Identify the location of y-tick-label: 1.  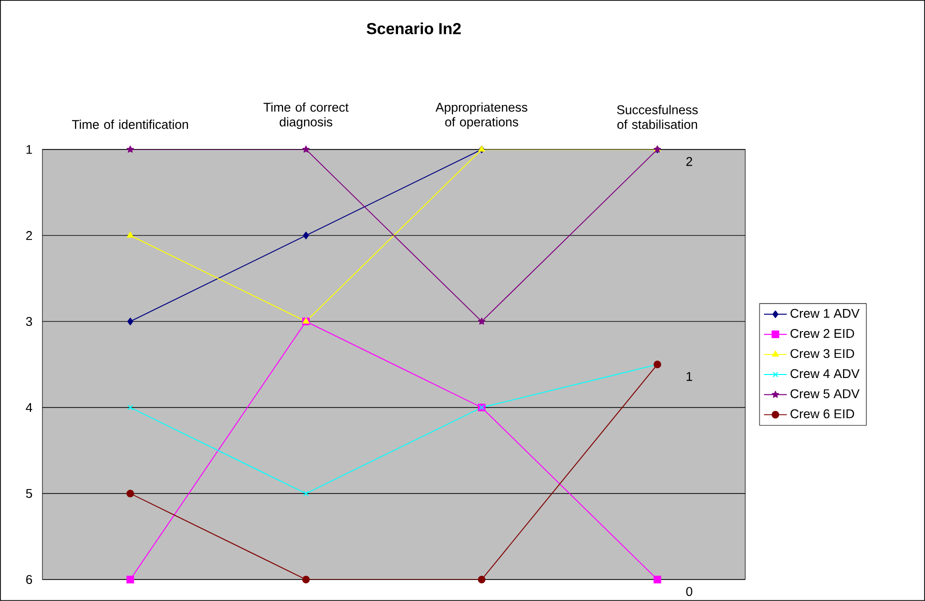
(29, 149).